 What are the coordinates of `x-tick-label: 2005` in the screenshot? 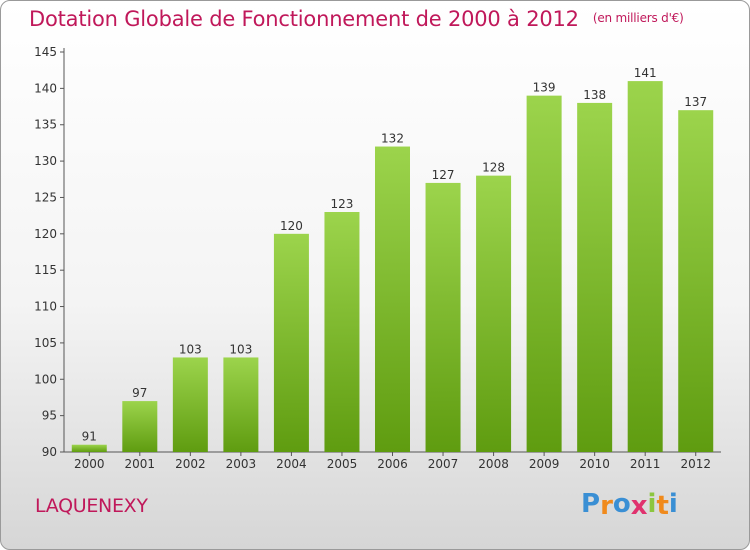 It's located at (342, 464).